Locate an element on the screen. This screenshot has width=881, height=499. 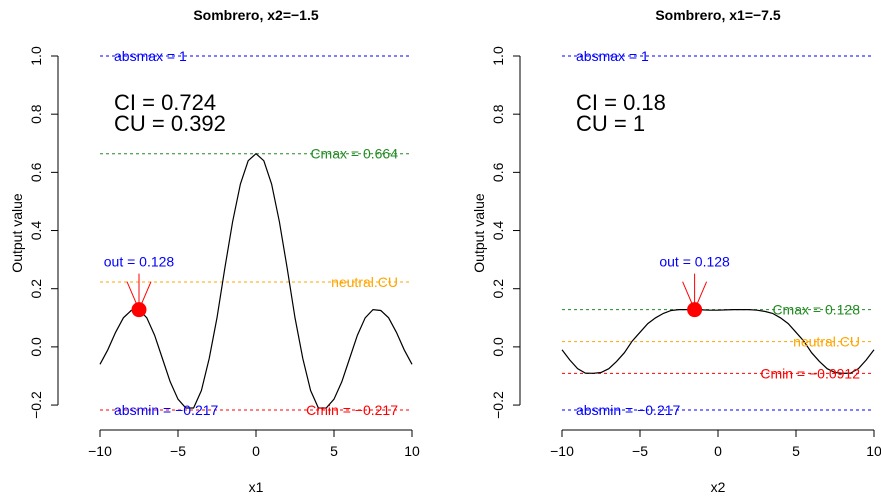
x-axis-label: x1 is located at coordinates (256, 487).